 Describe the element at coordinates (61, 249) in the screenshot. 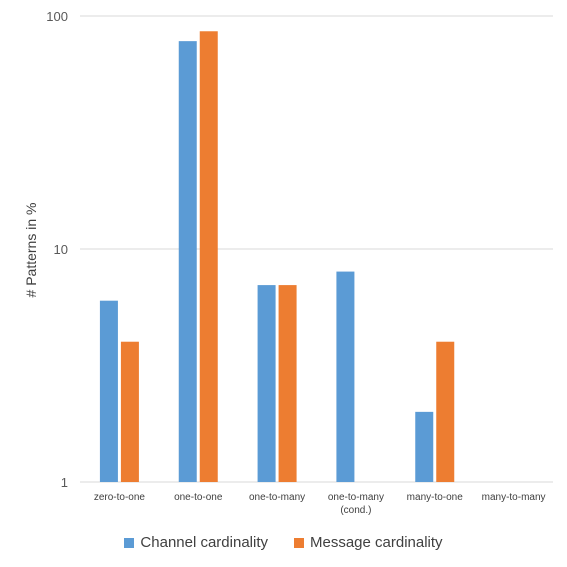

I see `y-tick-label: 10` at that location.